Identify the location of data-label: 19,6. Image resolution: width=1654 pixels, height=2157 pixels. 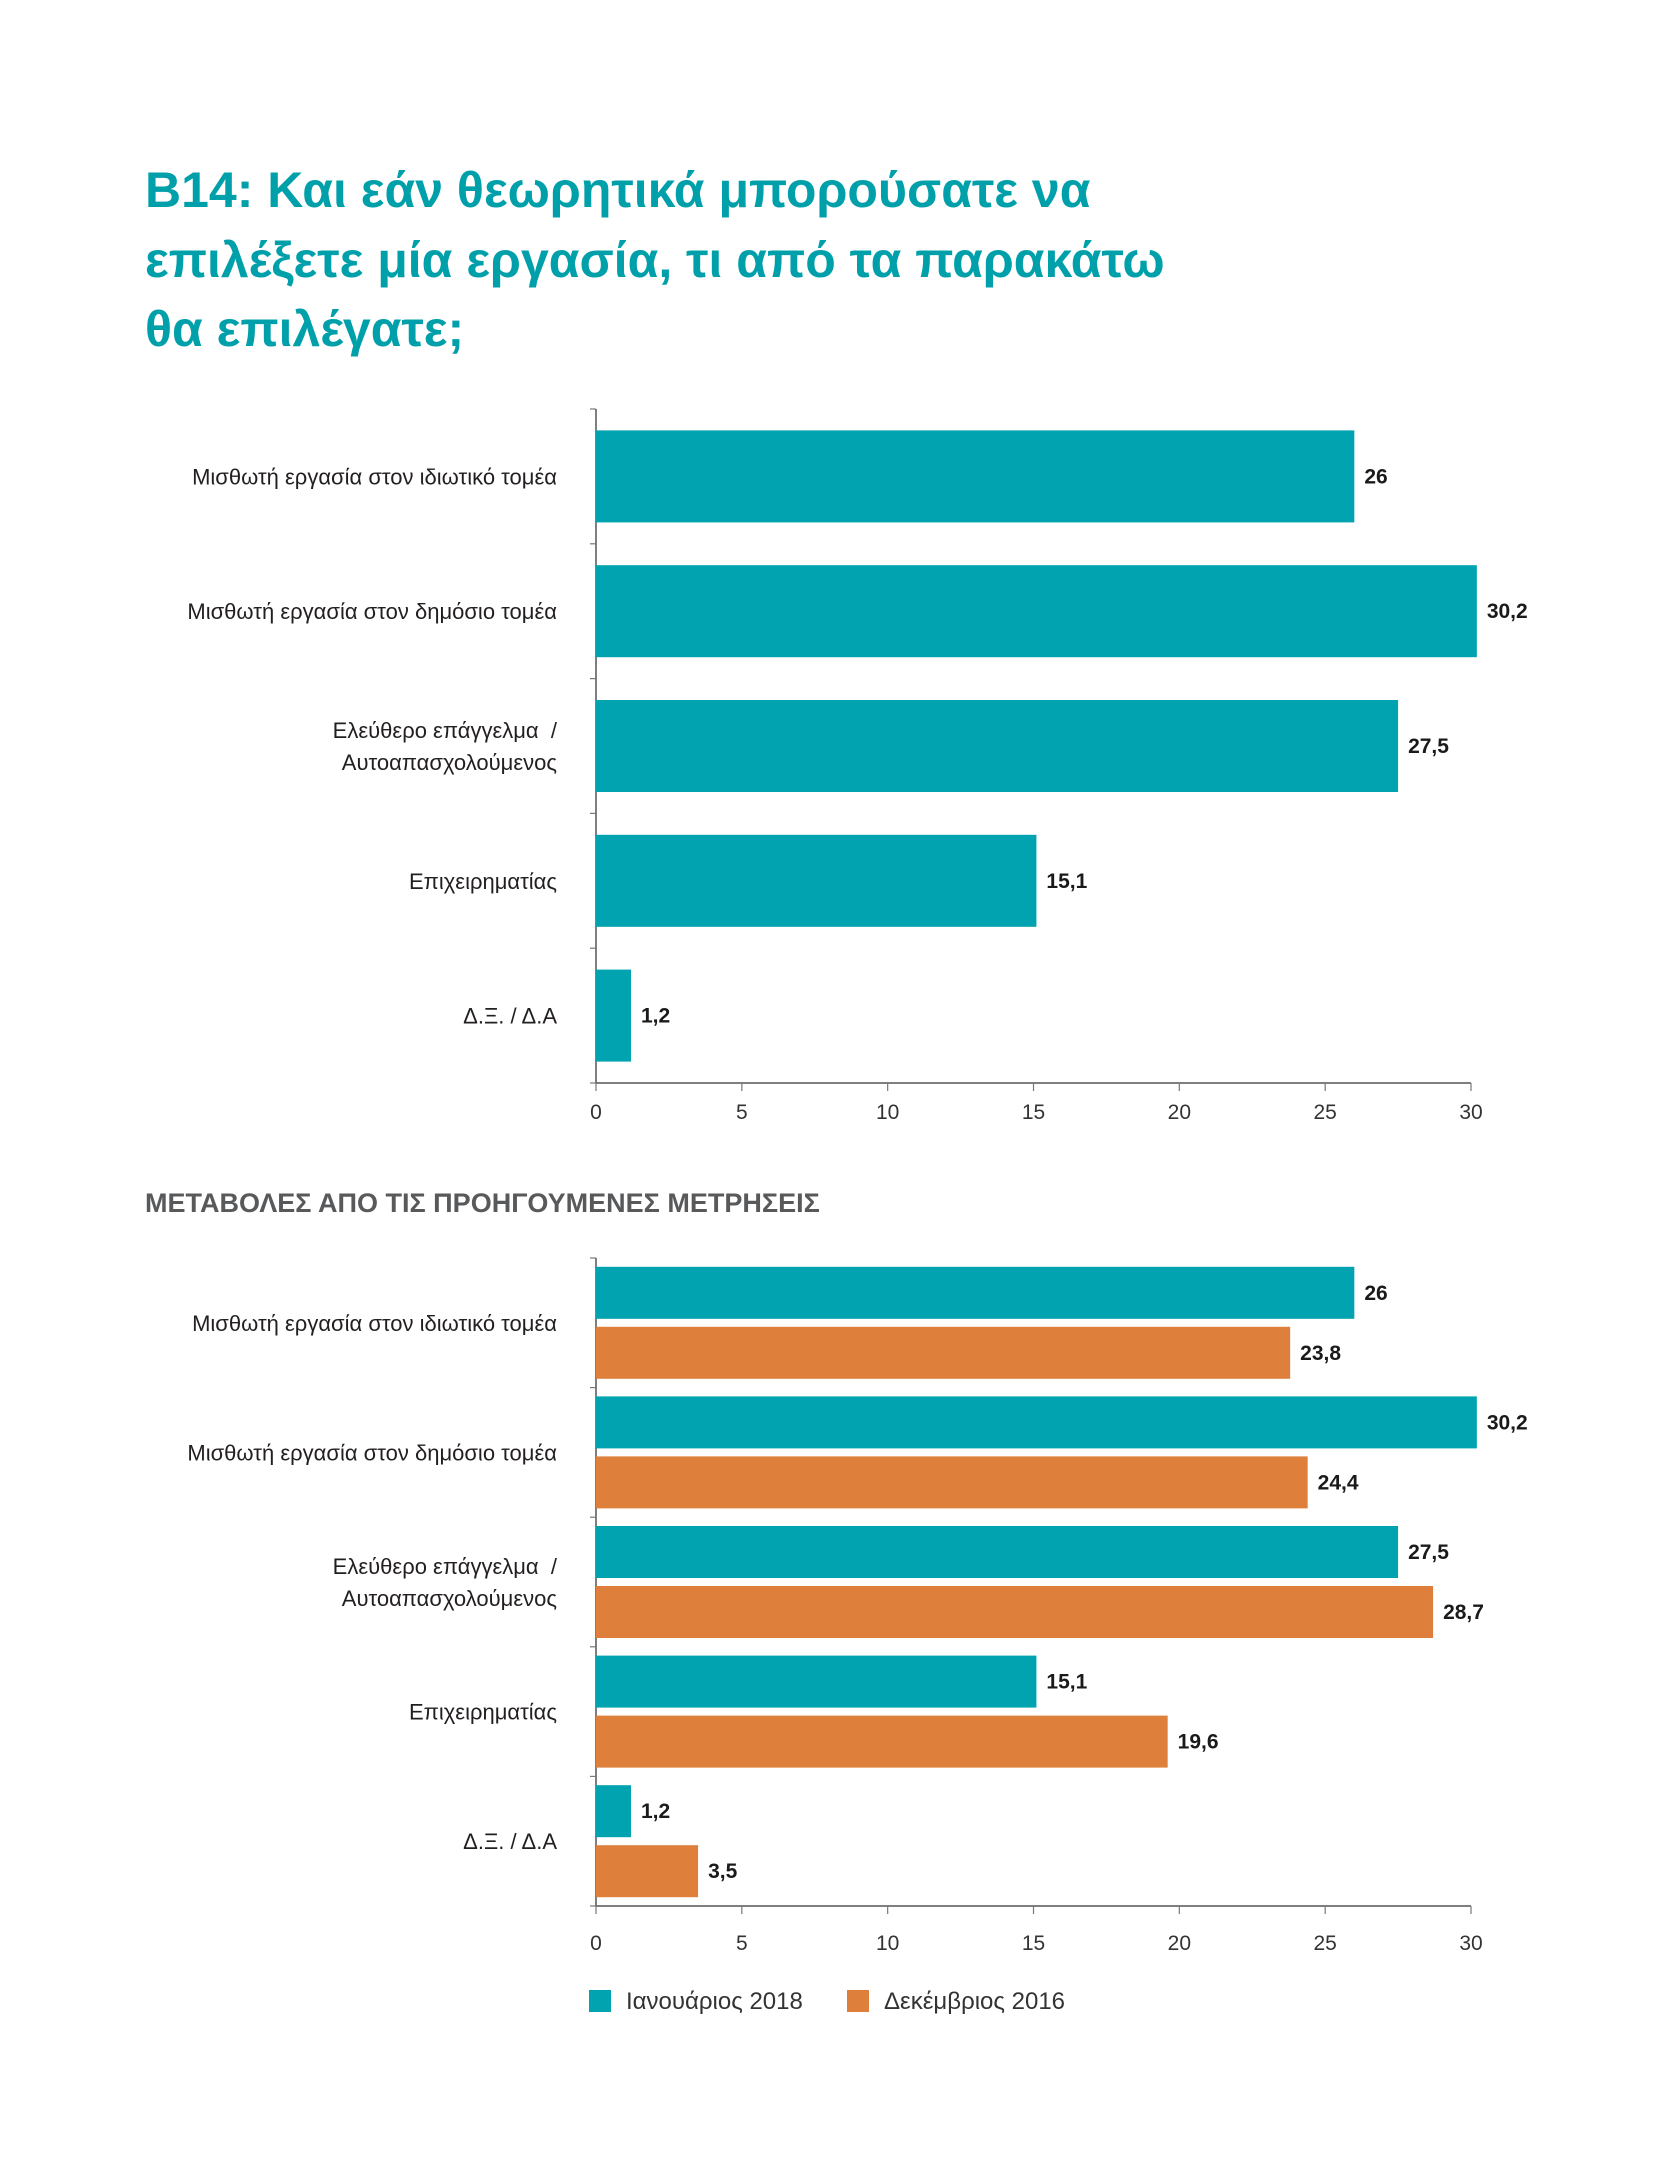
(1198, 1742).